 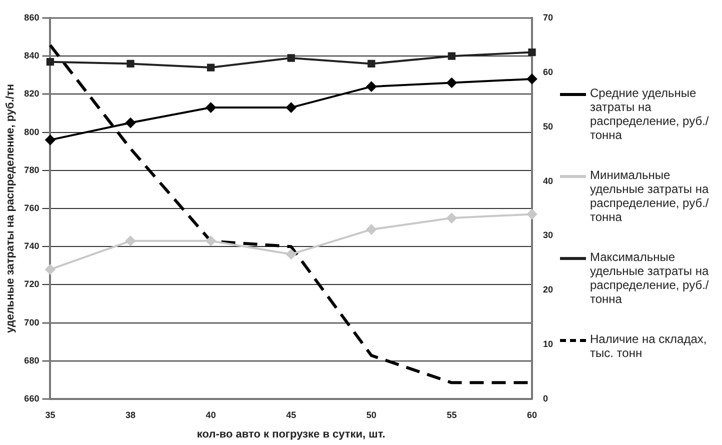 What do you see at coordinates (131, 415) in the screenshot?
I see `x-tick-label: 38` at bounding box center [131, 415].